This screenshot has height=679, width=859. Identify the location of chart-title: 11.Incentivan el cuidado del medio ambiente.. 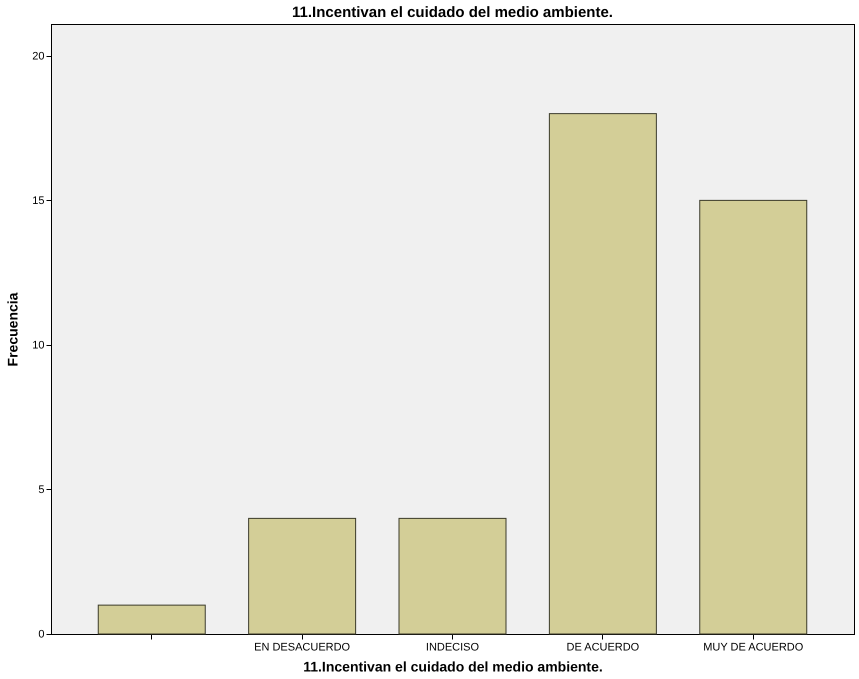
(452, 12).